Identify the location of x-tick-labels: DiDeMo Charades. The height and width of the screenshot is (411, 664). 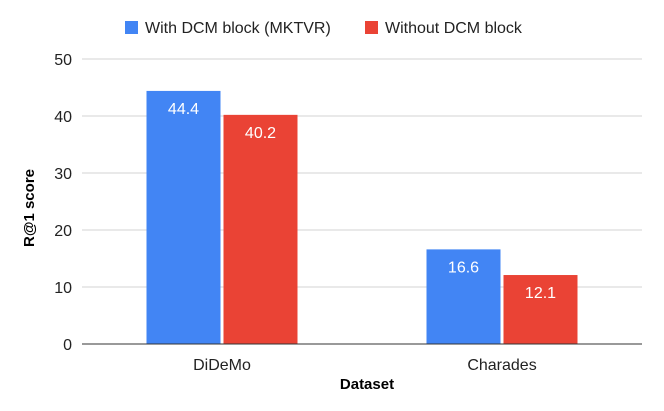
(365, 365).